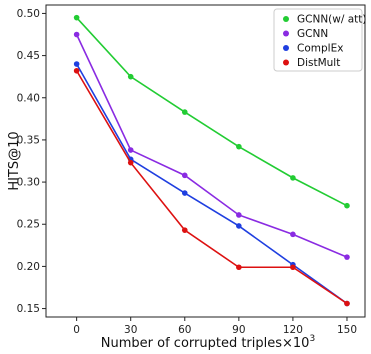  I want to click on y-tick-label: 0.15, so click(28, 309).